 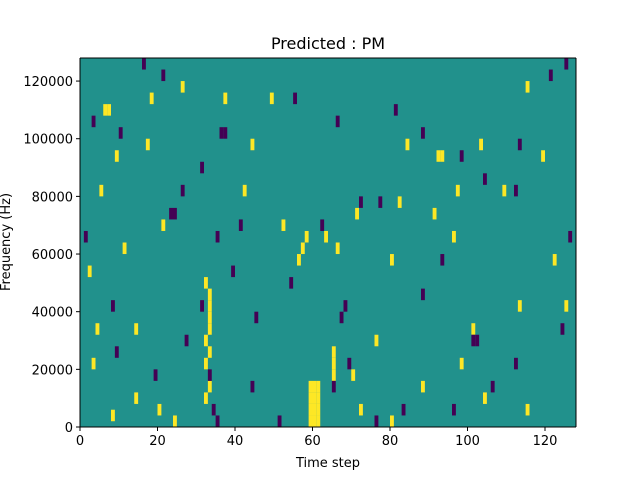 I want to click on y-tick-label: 120000, so click(x=48, y=82).